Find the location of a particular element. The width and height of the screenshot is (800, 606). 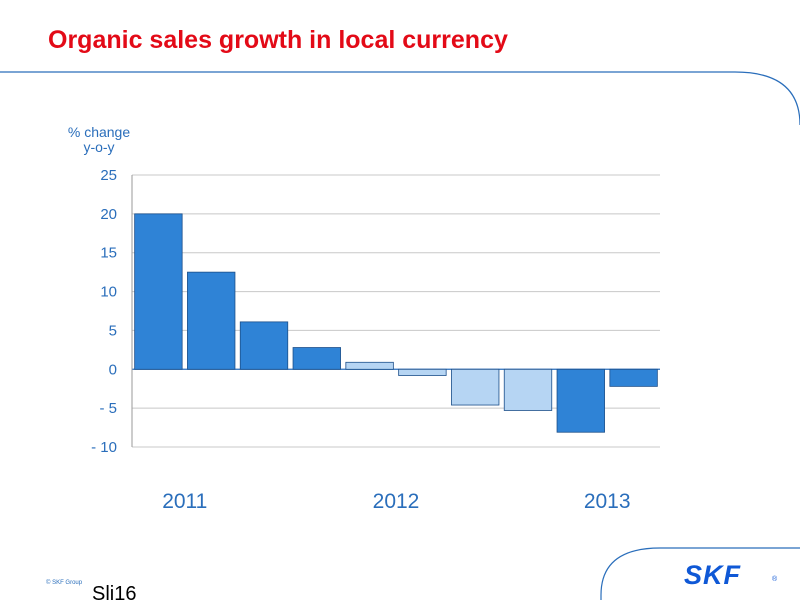

y-tick-label: 15 is located at coordinates (108, 253).